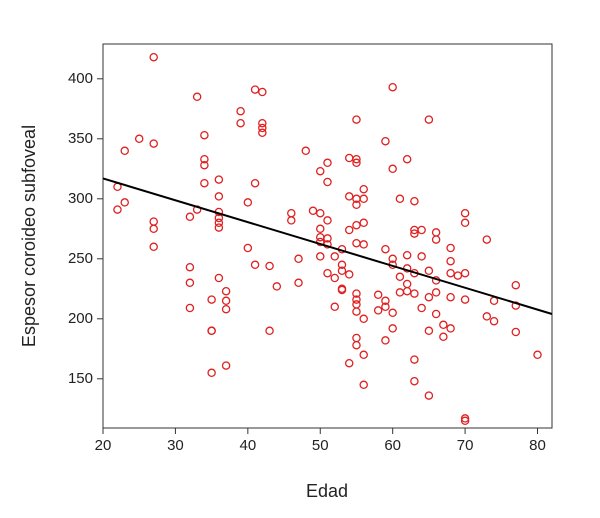  What do you see at coordinates (392, 445) in the screenshot?
I see `x-tick-label: 60` at bounding box center [392, 445].